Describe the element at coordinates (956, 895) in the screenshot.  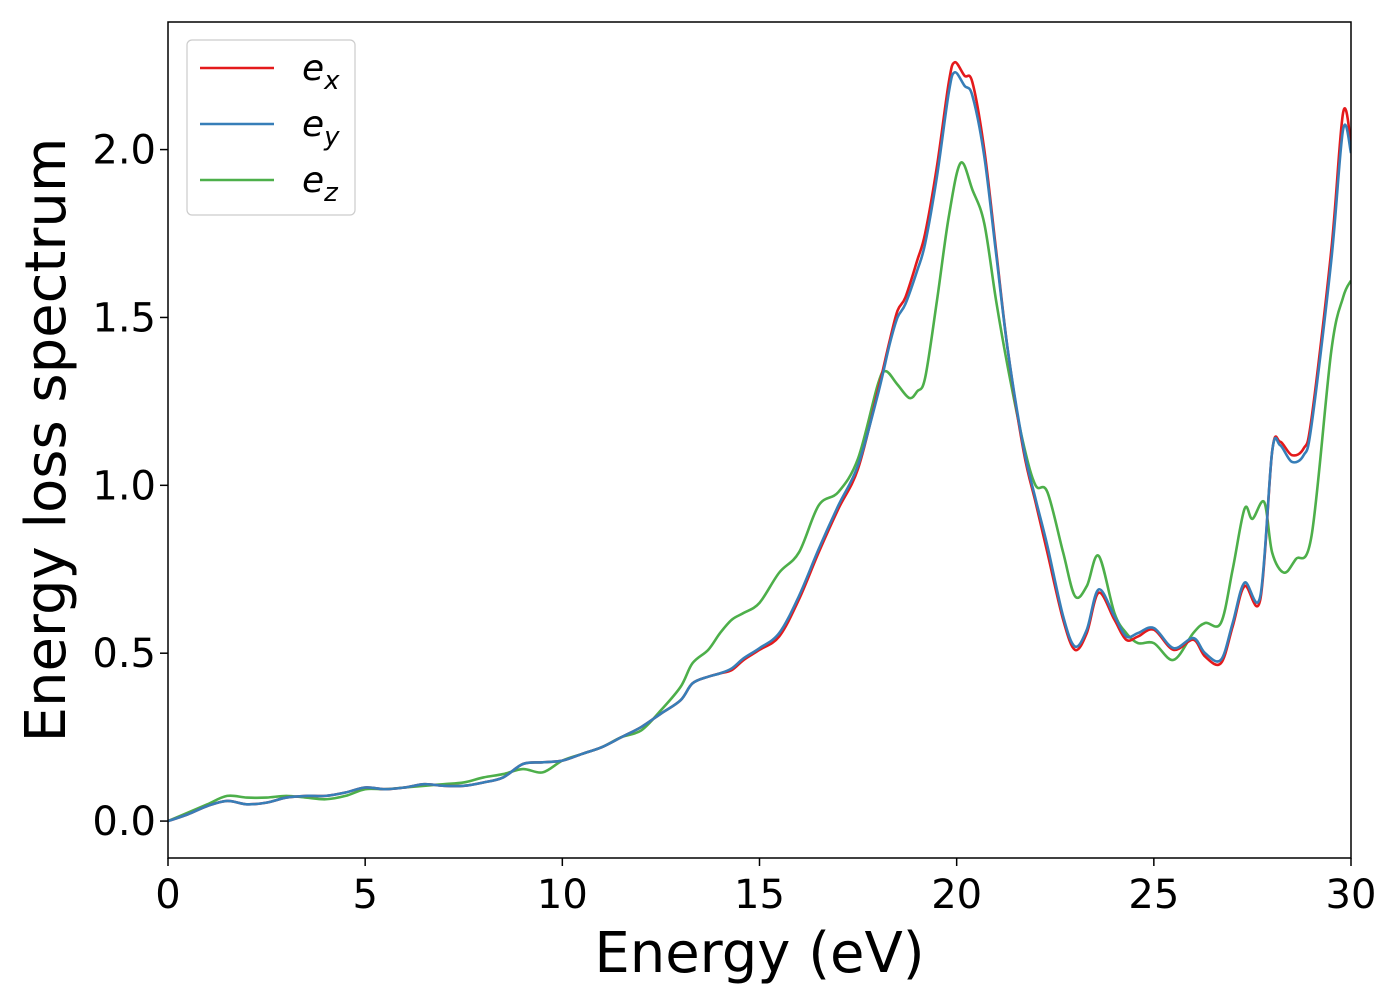
I see `x-tick-label: 20` at that location.